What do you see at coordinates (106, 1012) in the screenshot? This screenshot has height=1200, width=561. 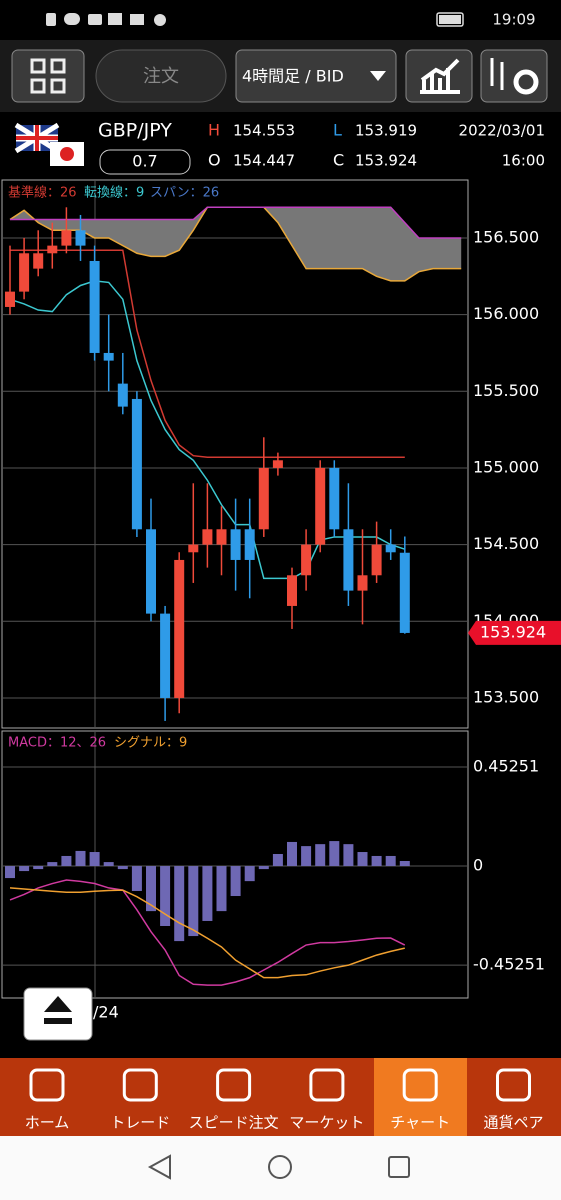 I see `date-label: /24` at bounding box center [106, 1012].